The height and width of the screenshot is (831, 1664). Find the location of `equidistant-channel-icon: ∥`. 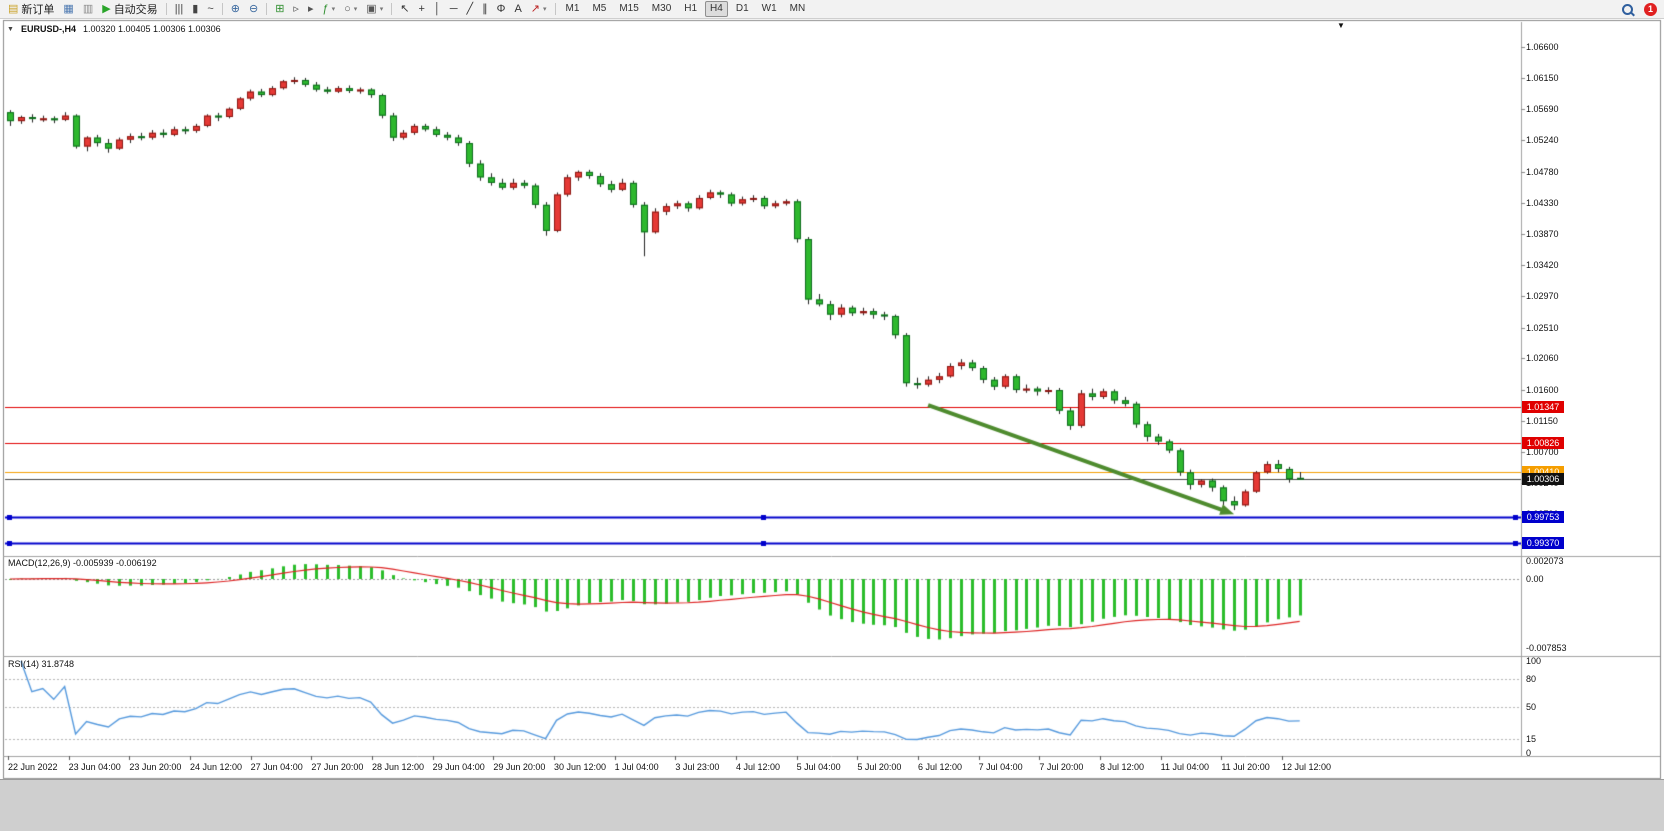

equidistant-channel-icon: ∥ is located at coordinates (485, 9).